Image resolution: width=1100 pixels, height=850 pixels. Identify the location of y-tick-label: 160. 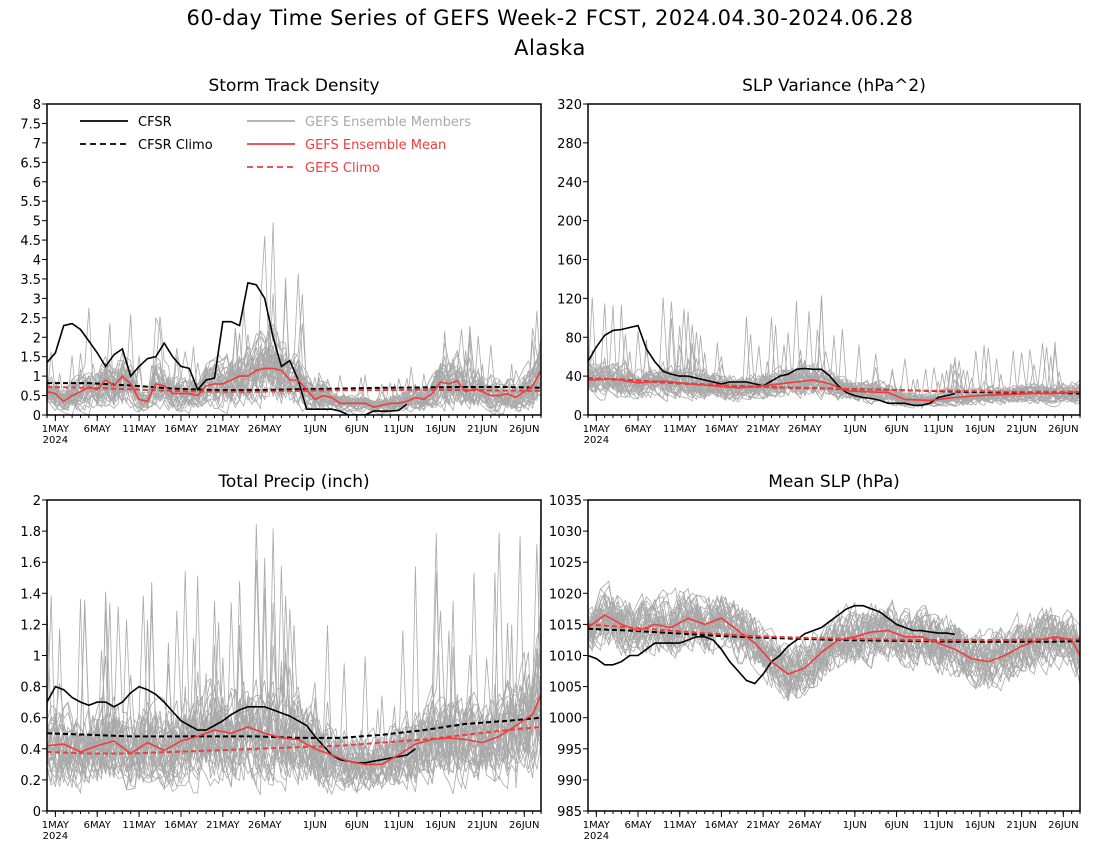
(569, 261).